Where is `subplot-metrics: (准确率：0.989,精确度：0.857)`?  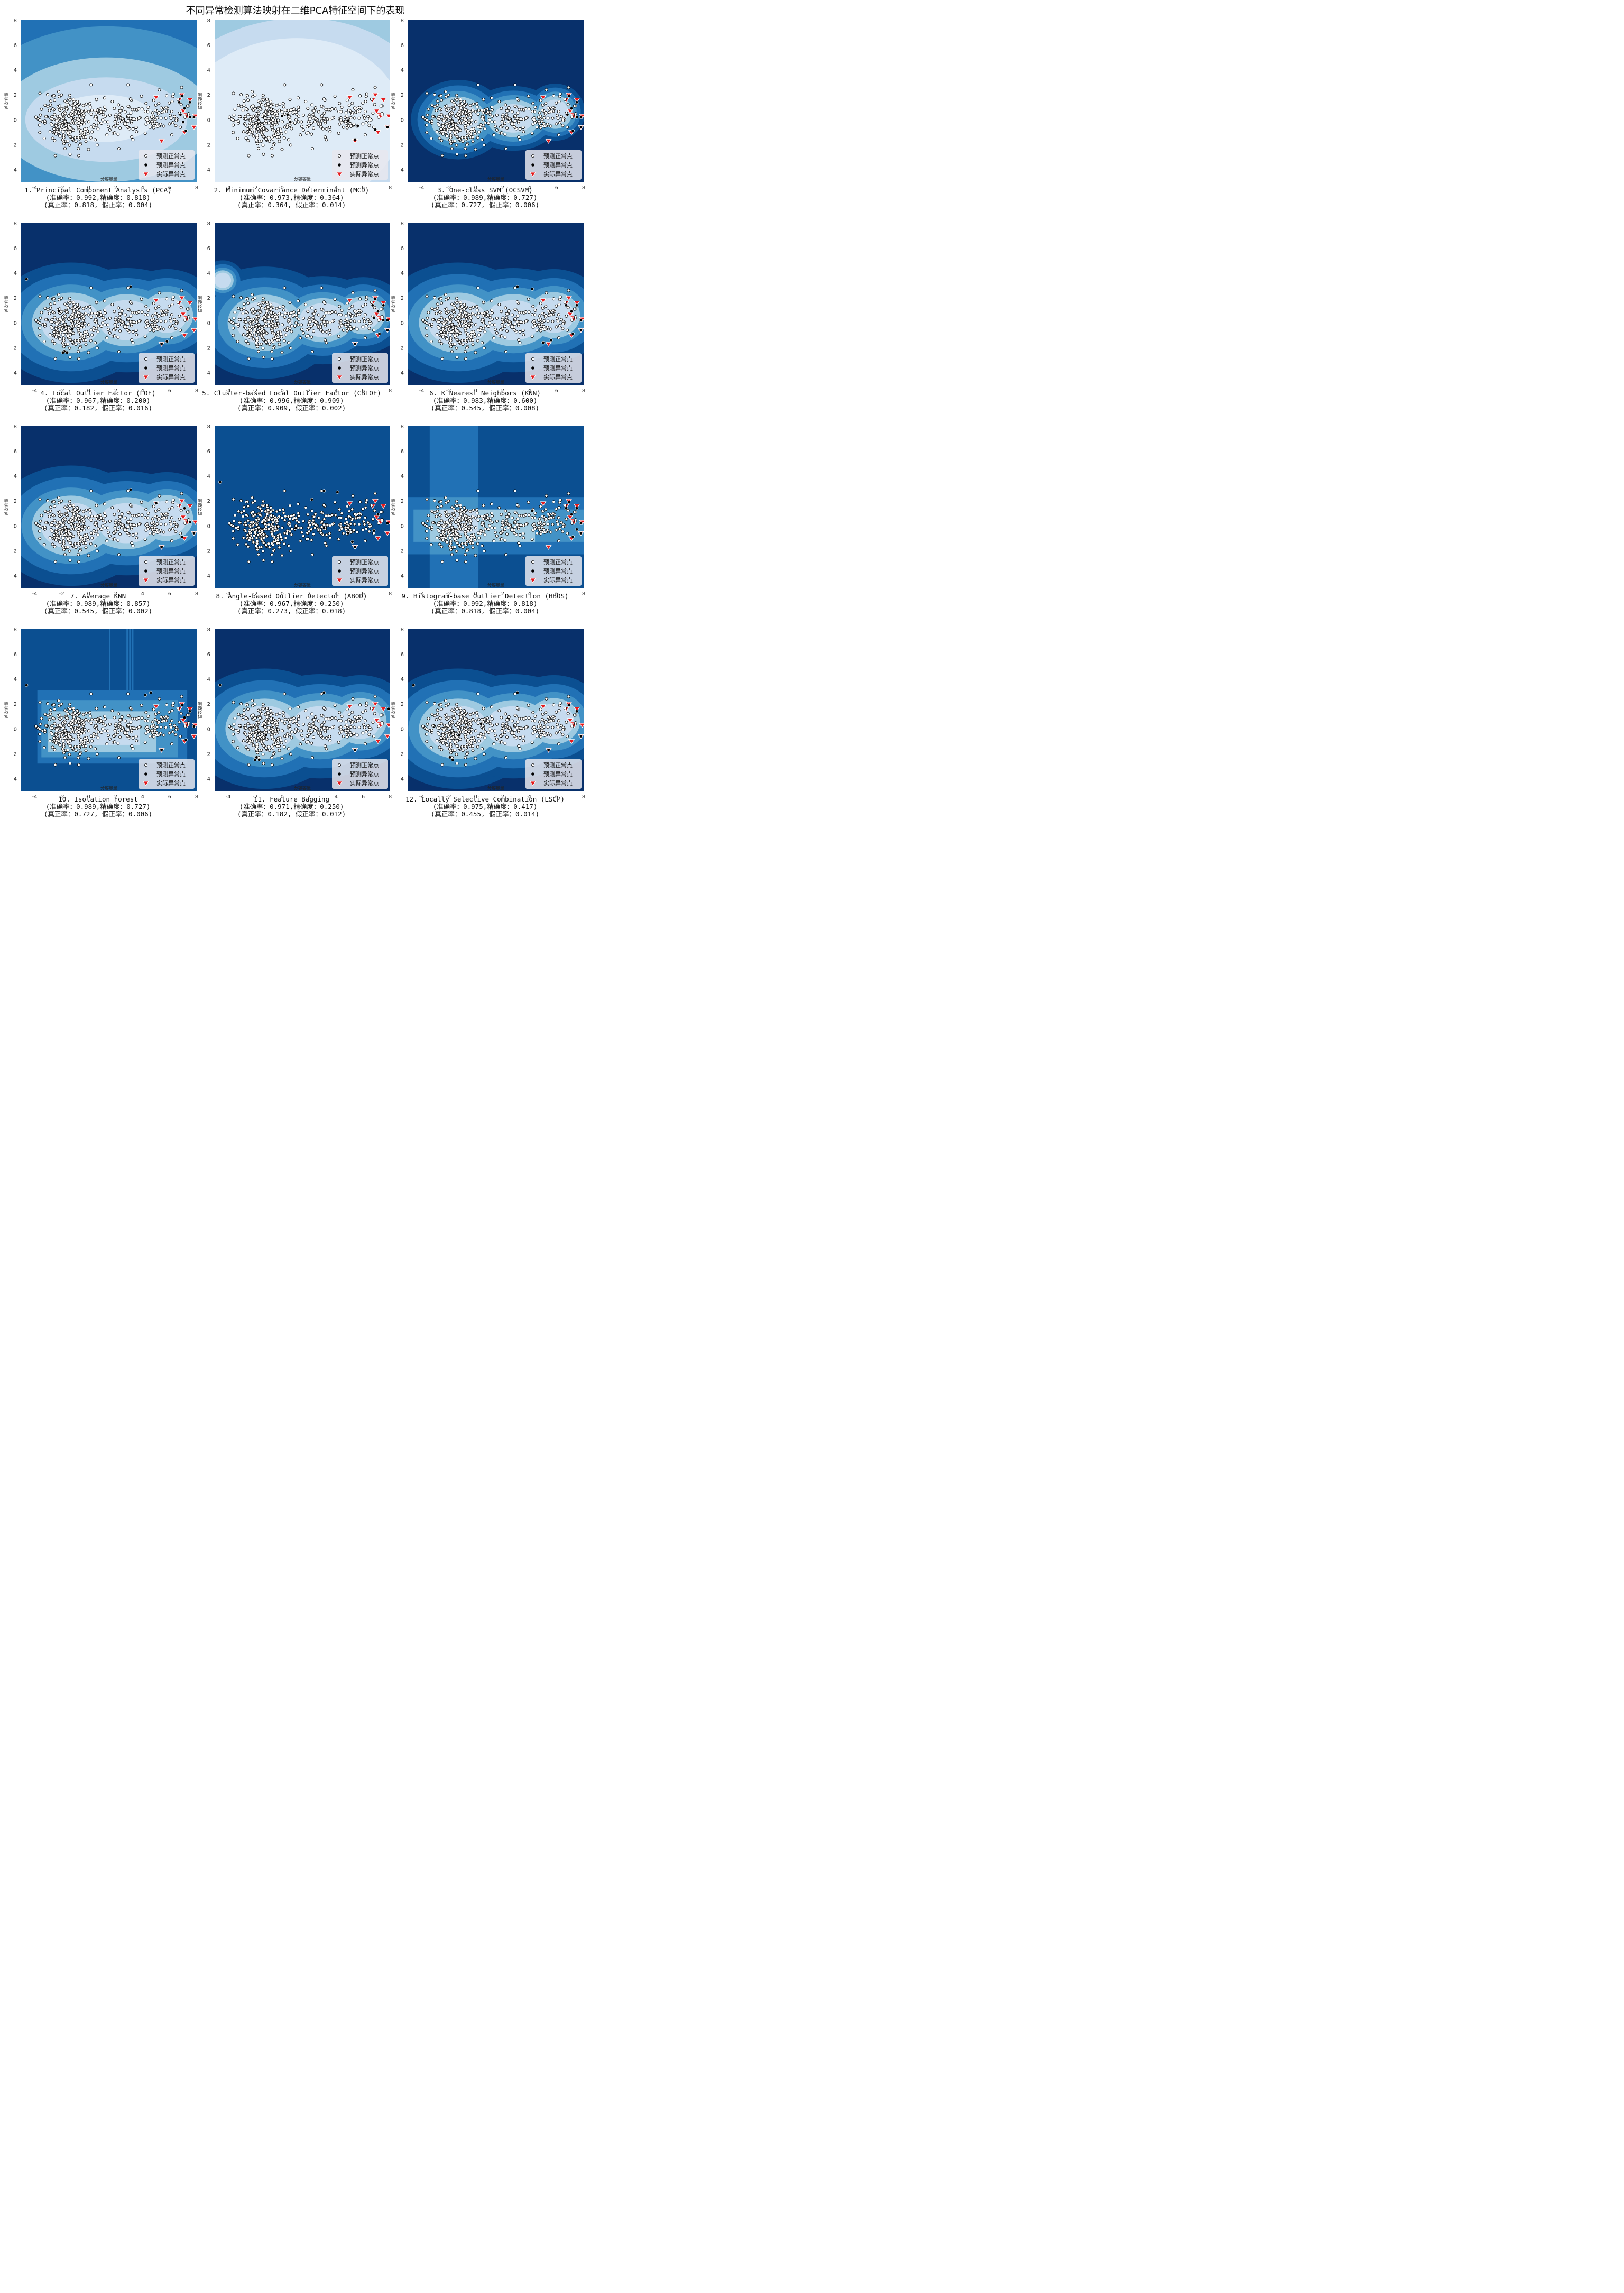
subplot-metrics: (准确率：0.989,精确度：0.857) is located at coordinates (98, 603).